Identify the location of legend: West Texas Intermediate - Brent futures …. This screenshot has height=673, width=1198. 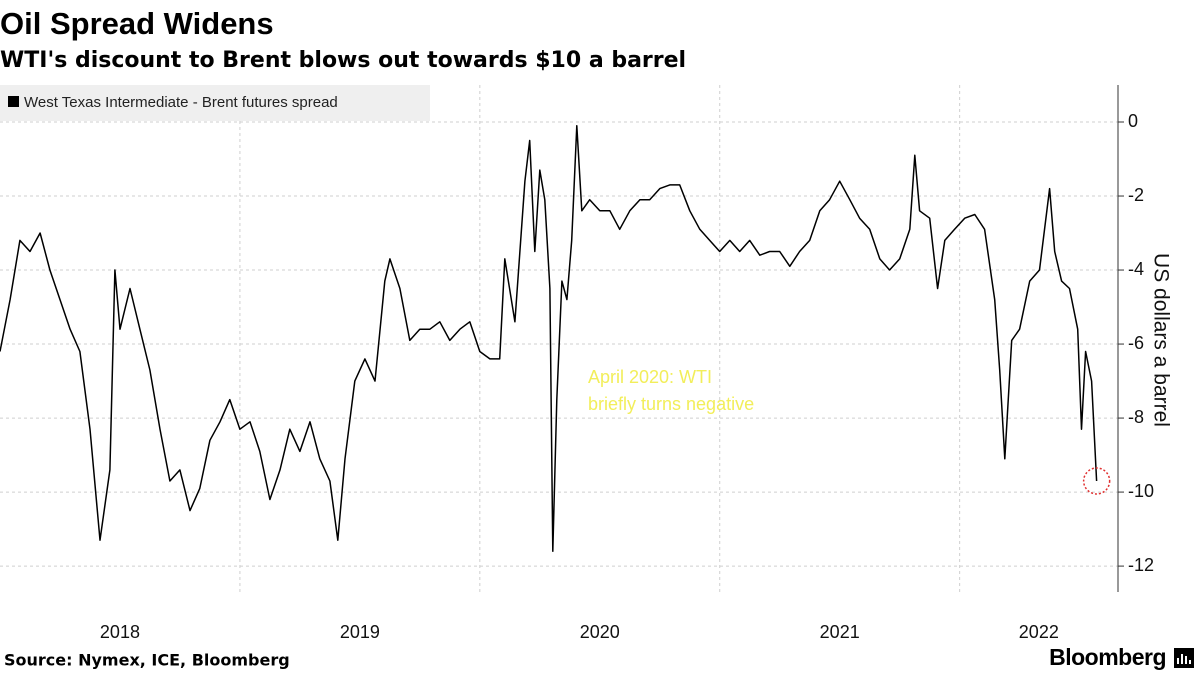
(215, 103).